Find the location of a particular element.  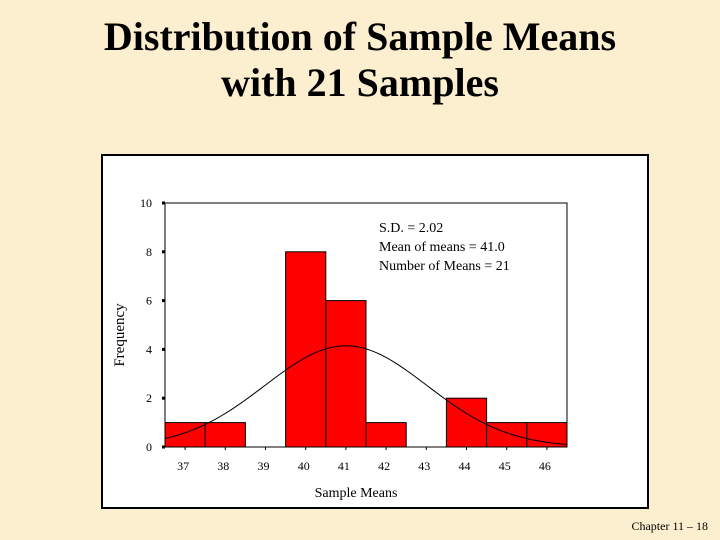

x-tick-label-45: 45 is located at coordinates (505, 466).